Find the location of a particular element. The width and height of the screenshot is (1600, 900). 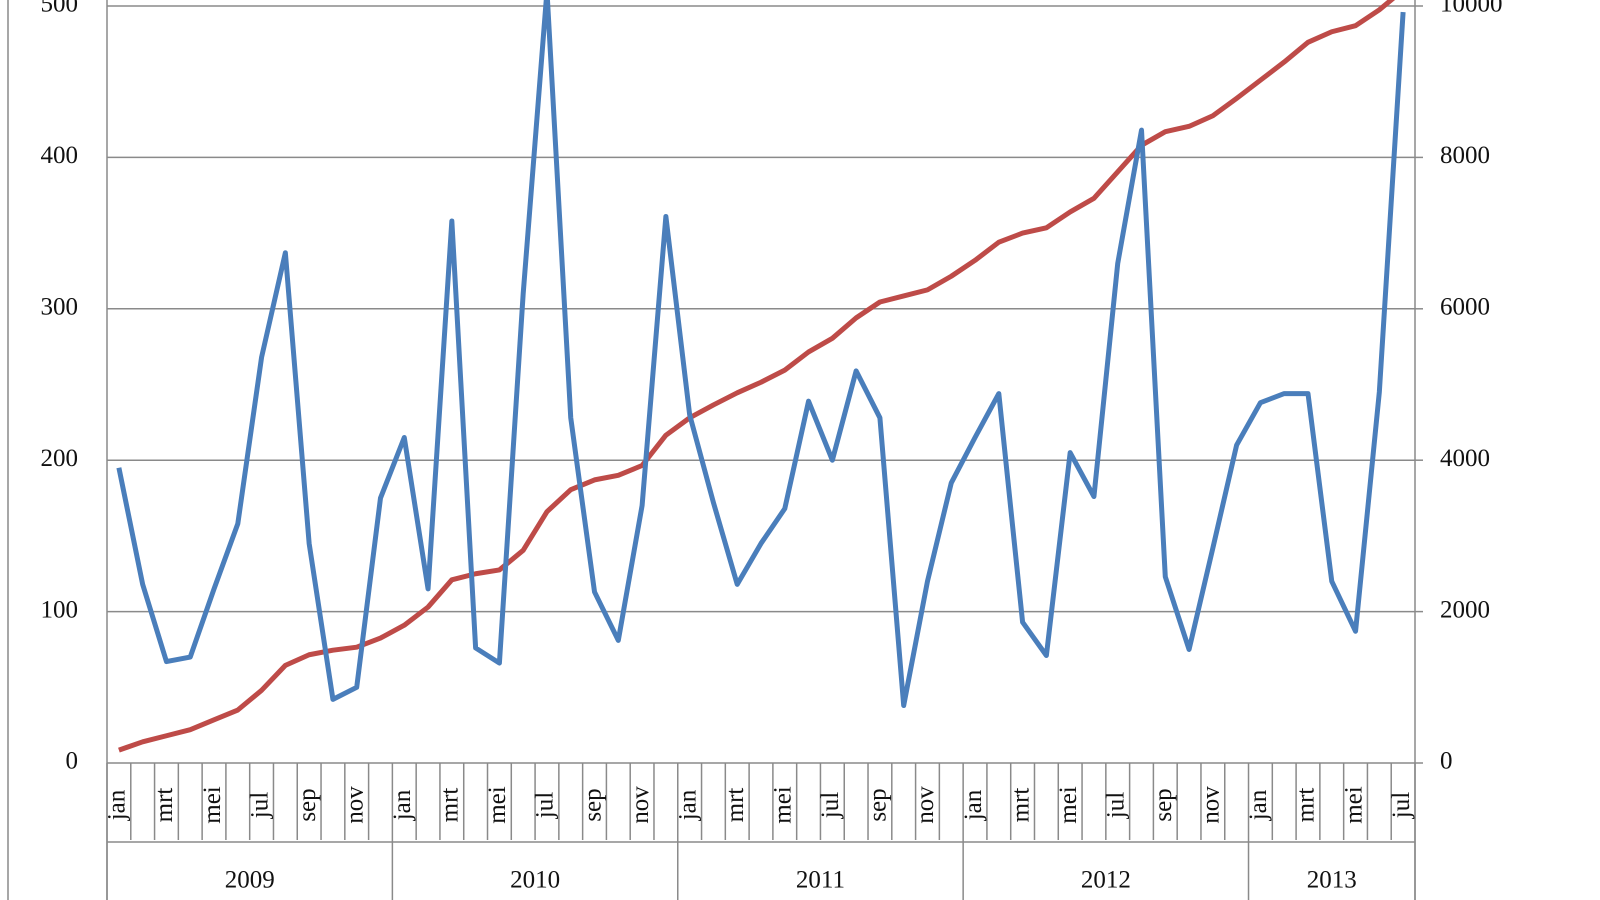

y2-tick-label: 8000 is located at coordinates (1465, 155).